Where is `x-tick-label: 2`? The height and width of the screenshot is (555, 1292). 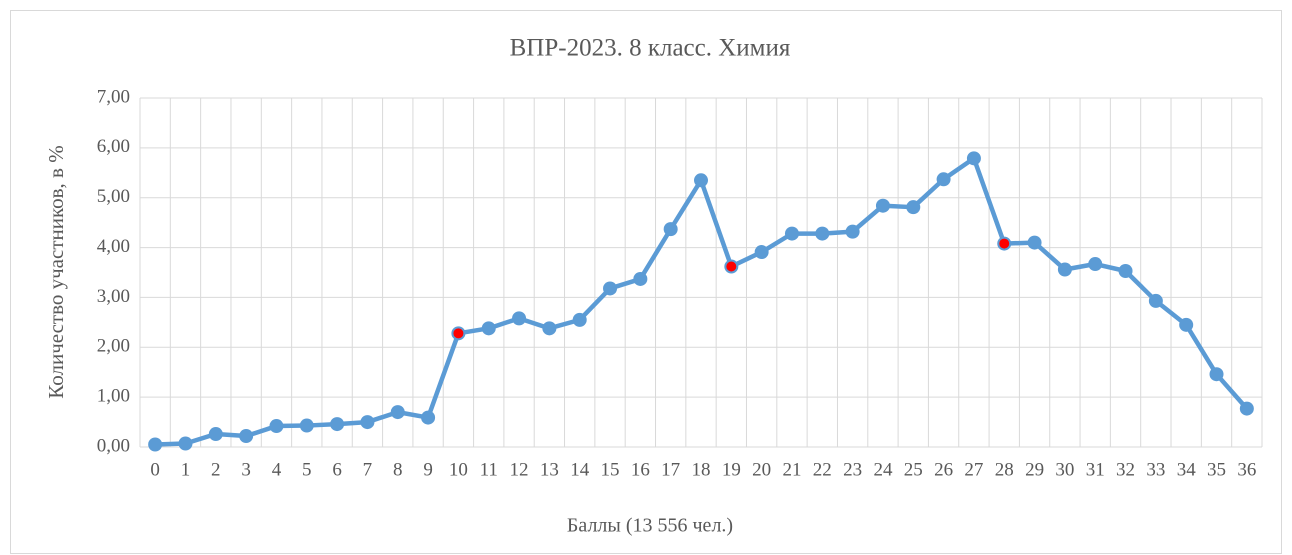
x-tick-label: 2 is located at coordinates (216, 469).